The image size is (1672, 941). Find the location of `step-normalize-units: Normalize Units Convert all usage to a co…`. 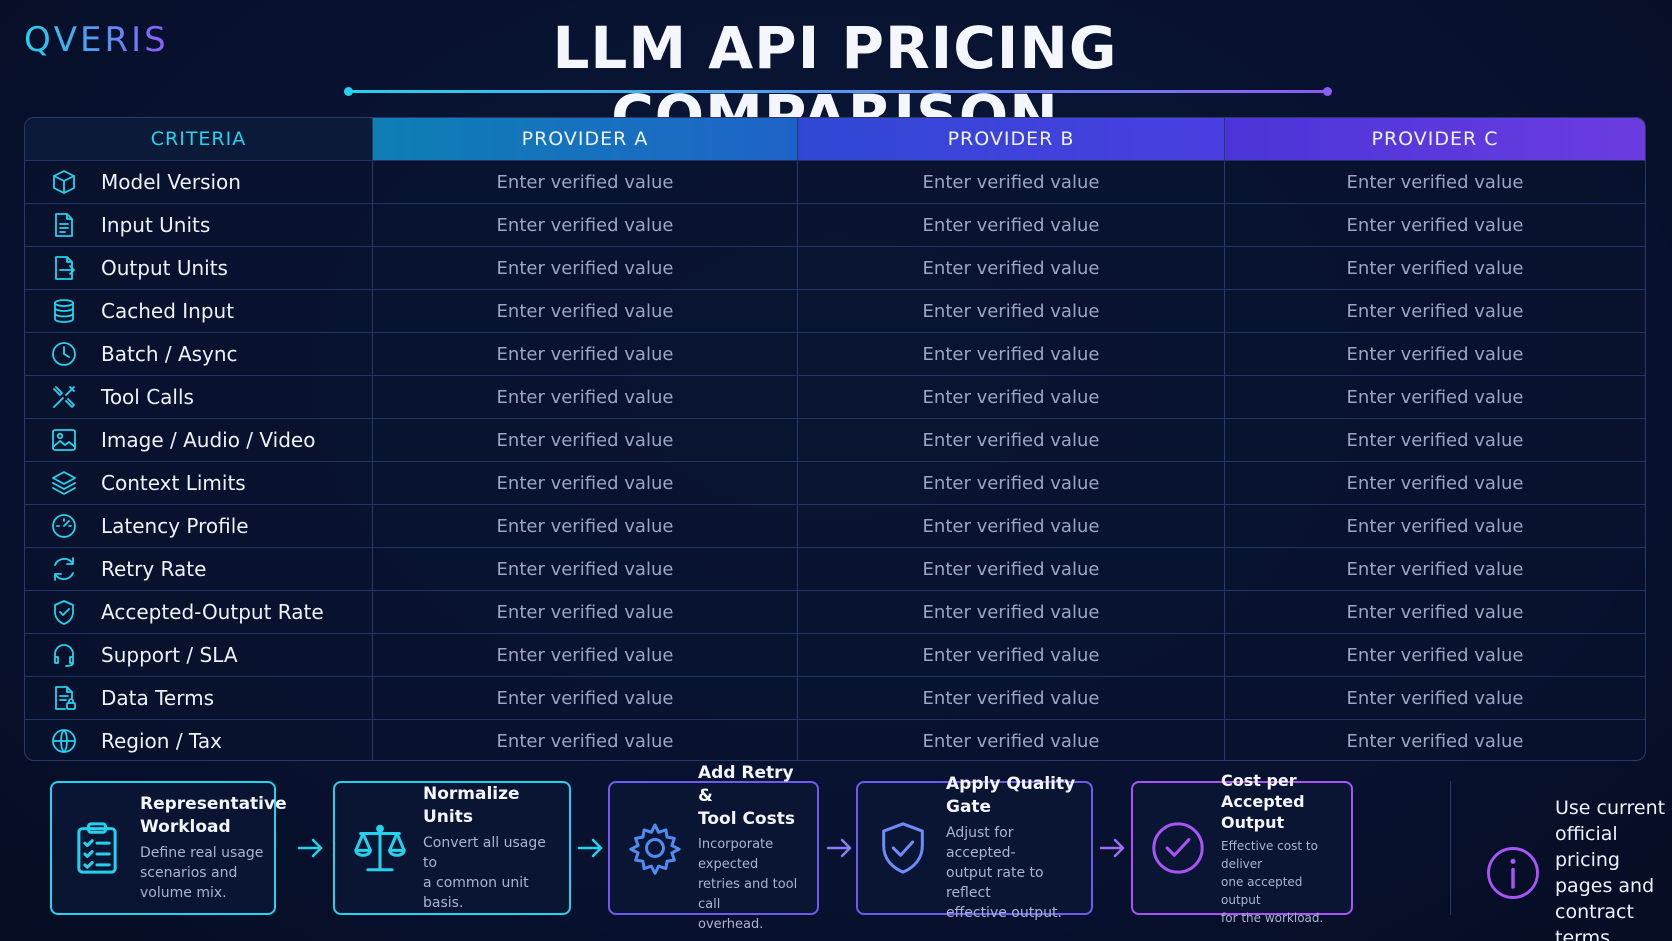

step-normalize-units: Normalize Units Convert all usage to a co… is located at coordinates (452, 848).